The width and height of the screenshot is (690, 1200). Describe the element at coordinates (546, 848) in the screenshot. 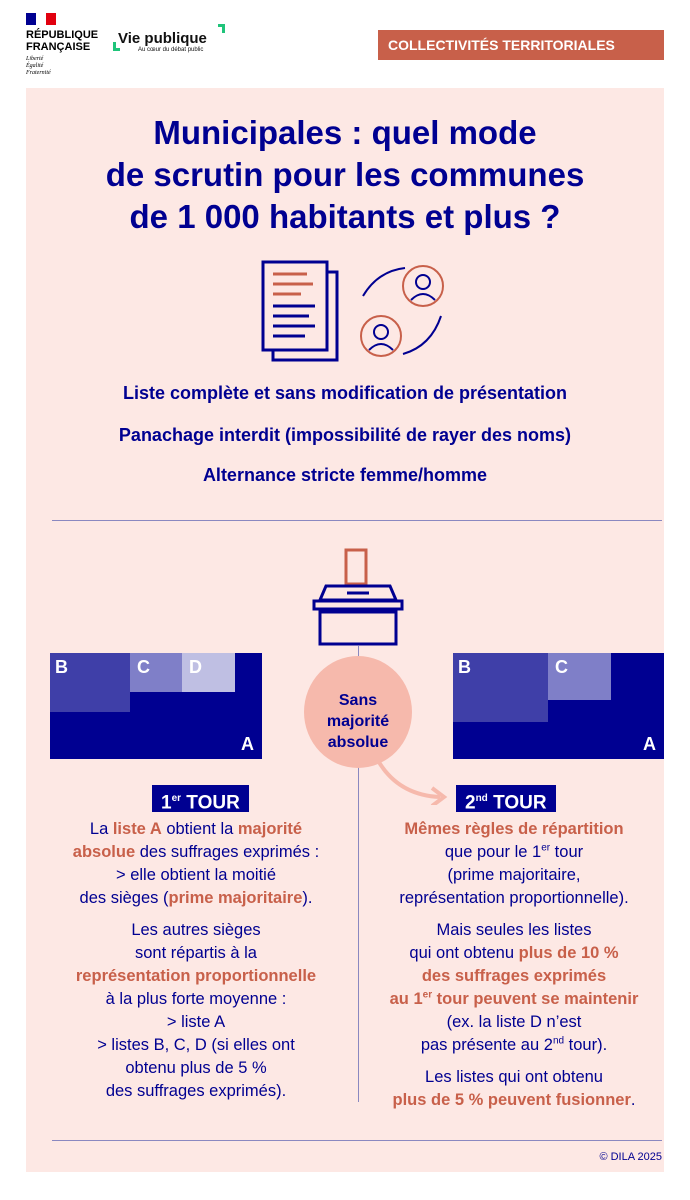

I see `text: er` at that location.